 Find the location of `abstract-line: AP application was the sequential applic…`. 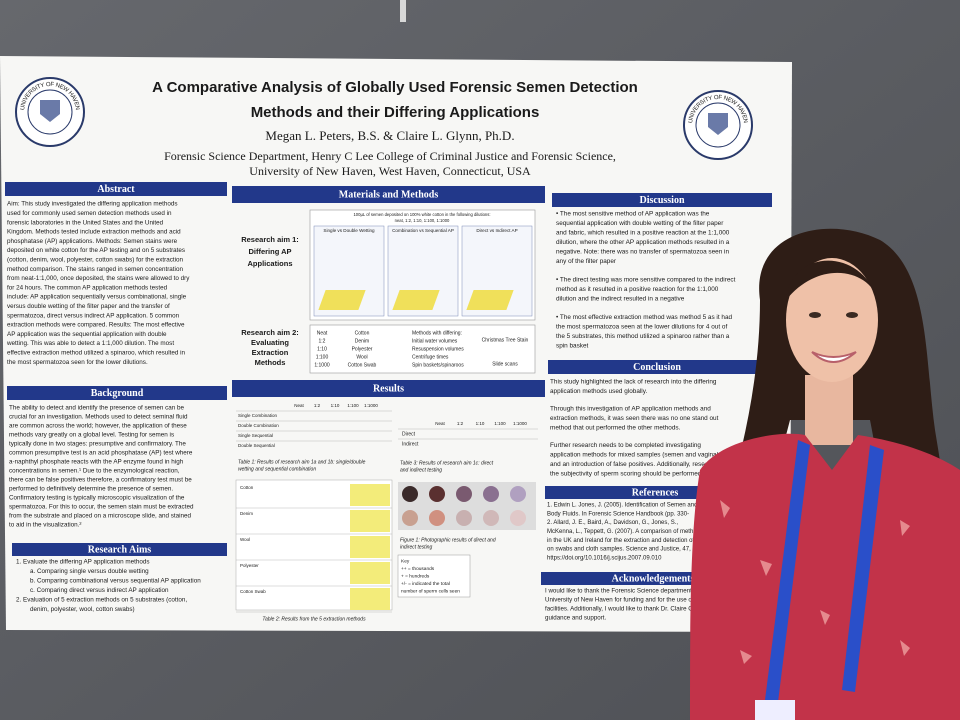

abstract-line: AP application was the sequential applic… is located at coordinates (87, 334).